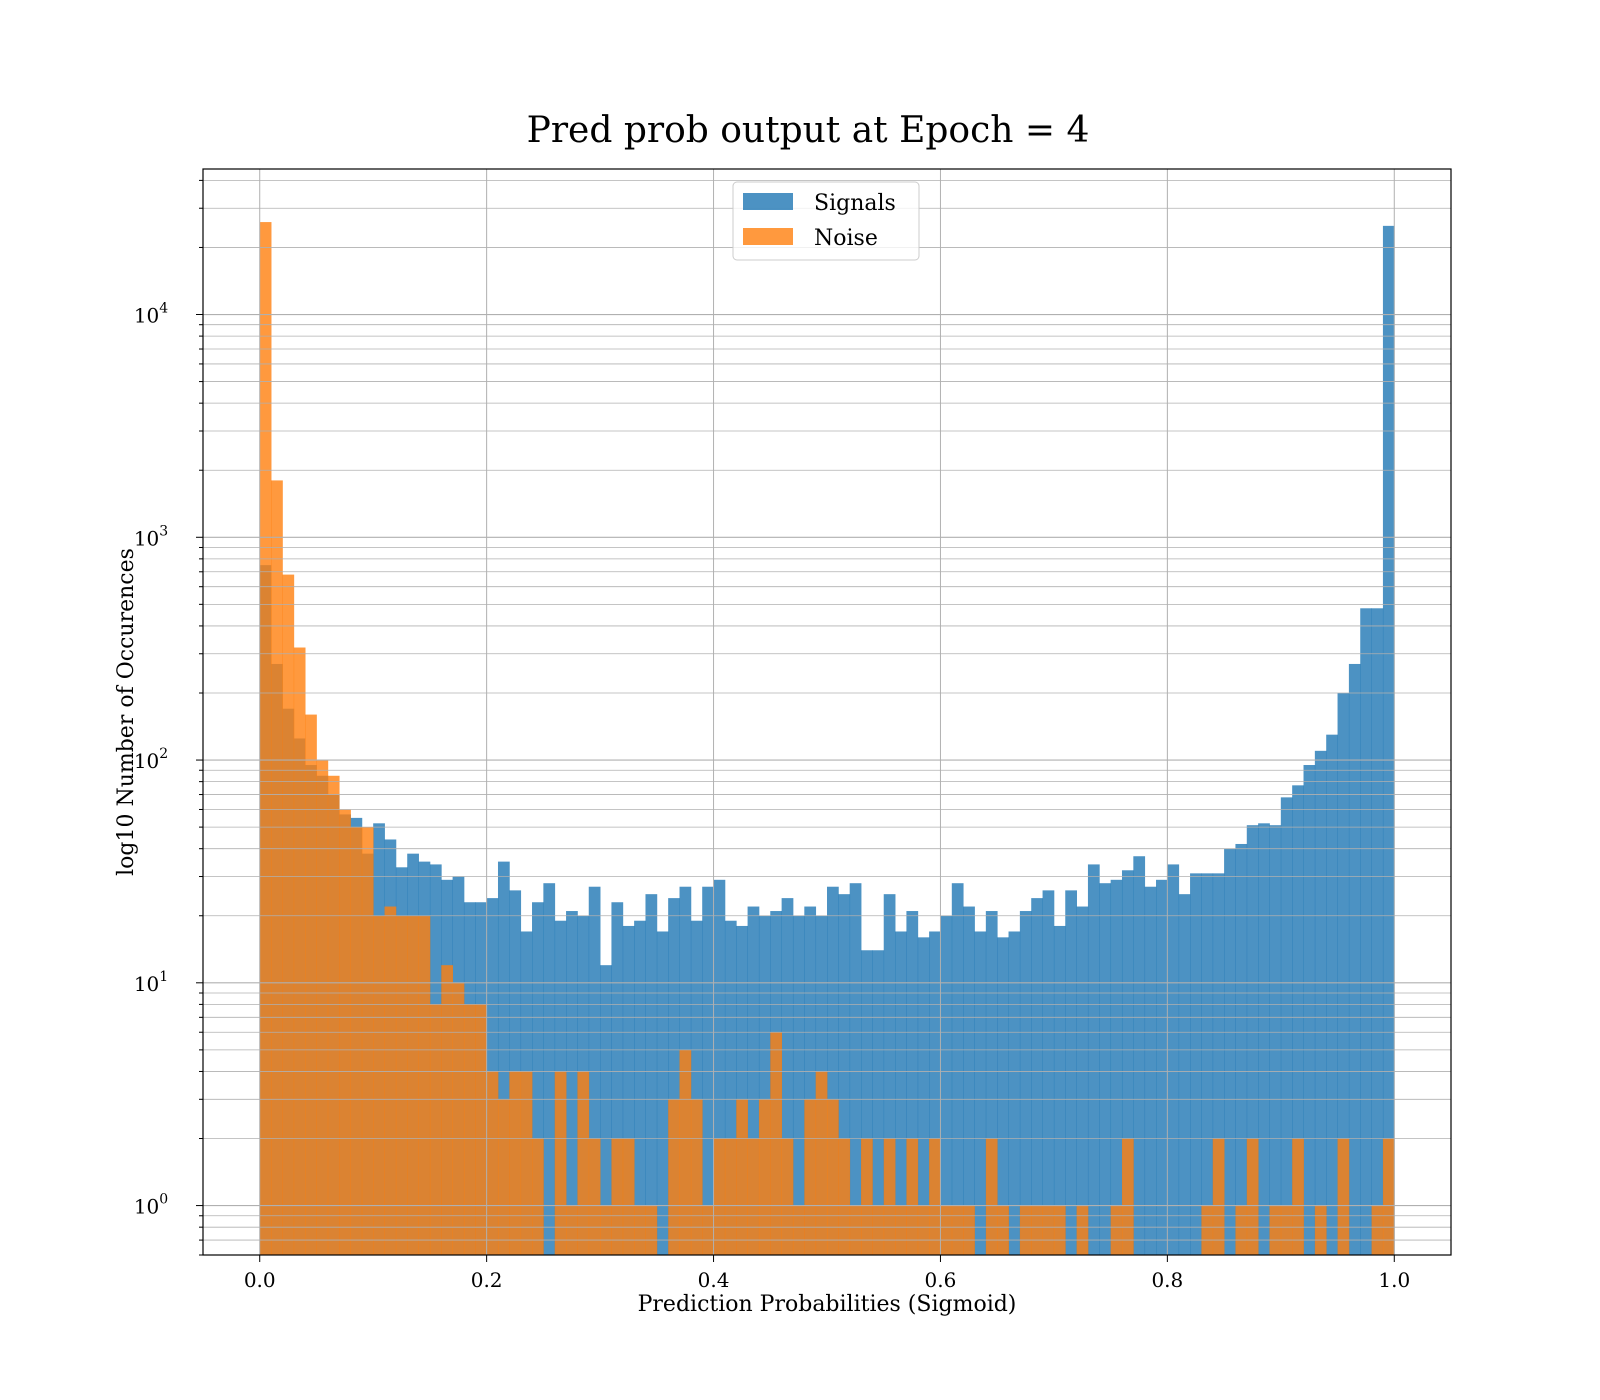  What do you see at coordinates (768, 201) in the screenshot?
I see `legend-swatch-signals` at bounding box center [768, 201].